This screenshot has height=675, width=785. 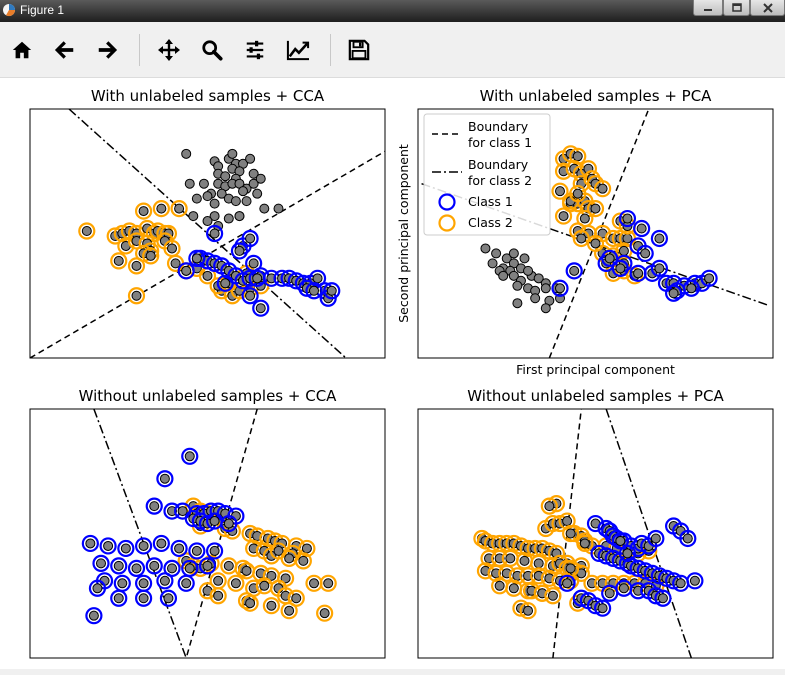 I want to click on move-icon, so click(x=169, y=50).